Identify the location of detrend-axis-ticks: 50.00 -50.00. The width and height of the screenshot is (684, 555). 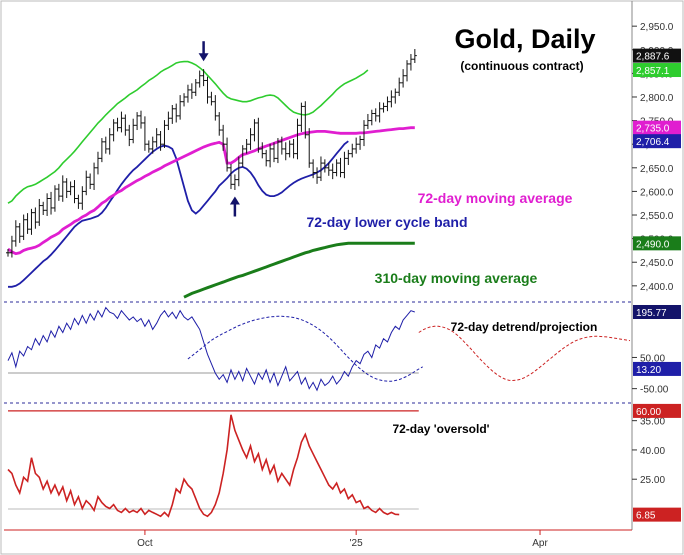
(338, 374).